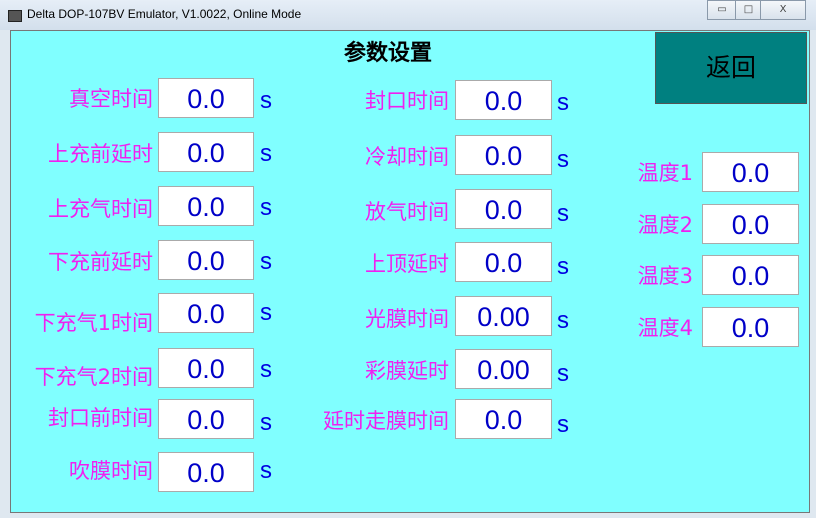 This screenshot has height=518, width=816. What do you see at coordinates (100, 418) in the screenshot?
I see `param-label: 封口前时间` at bounding box center [100, 418].